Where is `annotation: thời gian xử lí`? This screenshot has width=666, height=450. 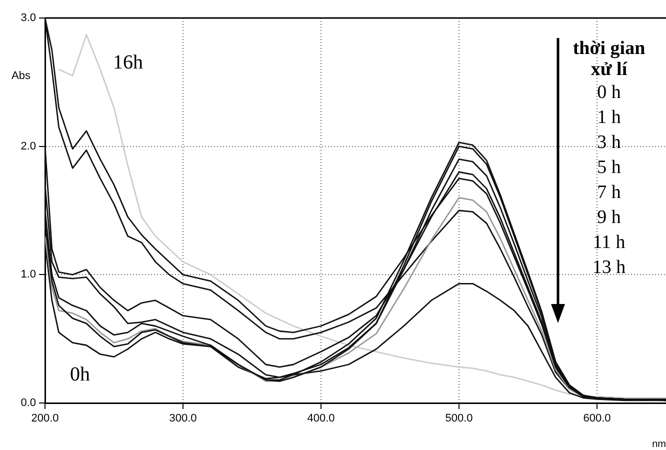 annotation: thời gian xử lí is located at coordinates (609, 59).